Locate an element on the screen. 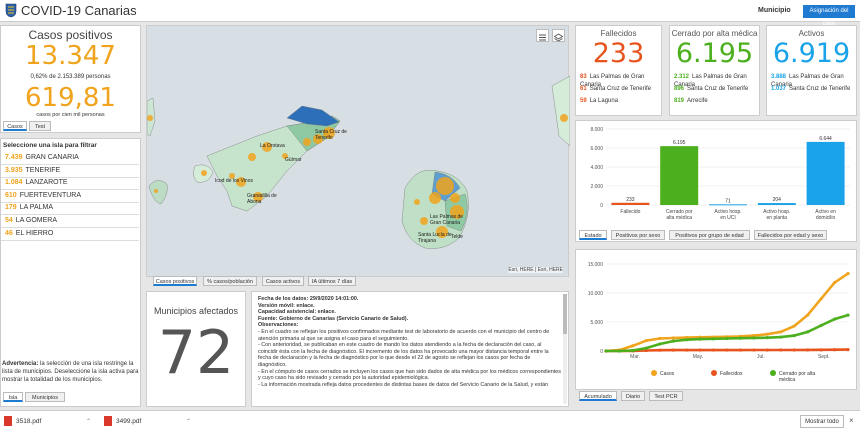 Image resolution: width=860 pixels, height=431 pixels. stat-row-name: Arrecife is located at coordinates (697, 101).